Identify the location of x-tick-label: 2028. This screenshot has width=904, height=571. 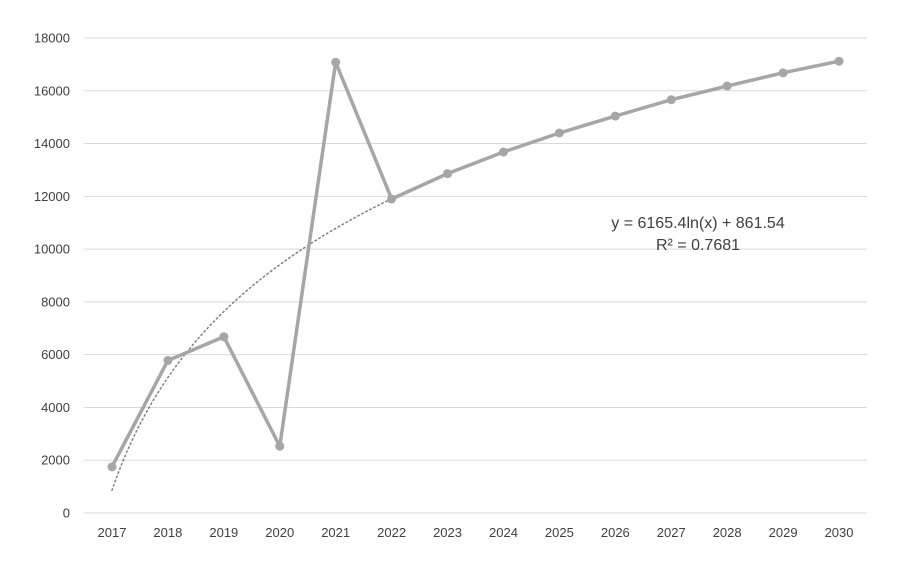
(727, 532).